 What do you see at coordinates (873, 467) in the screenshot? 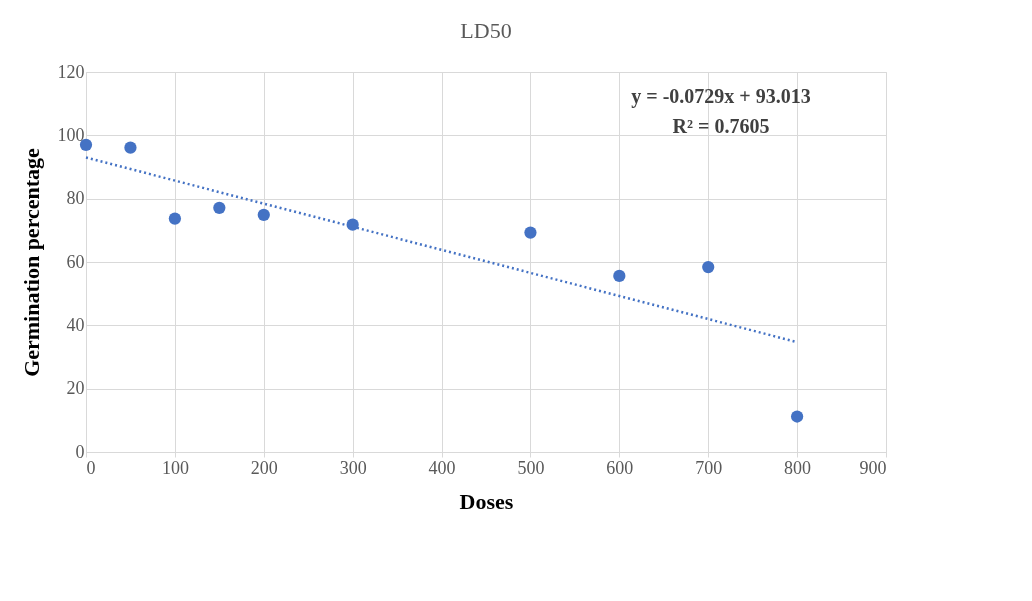
I see `x-tick-label: 900` at bounding box center [873, 467].